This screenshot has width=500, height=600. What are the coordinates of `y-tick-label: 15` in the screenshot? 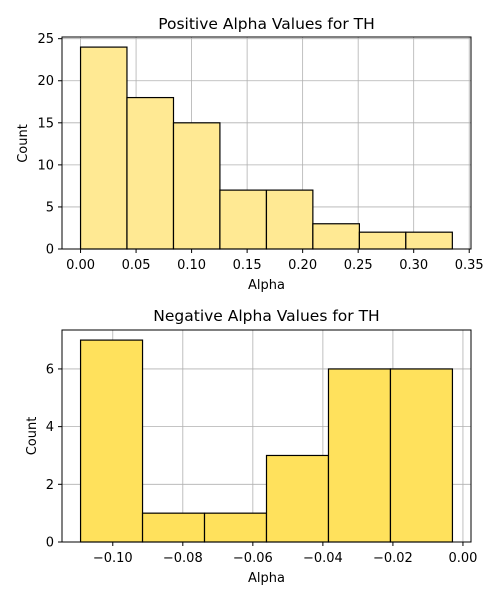 It's located at (45, 123).